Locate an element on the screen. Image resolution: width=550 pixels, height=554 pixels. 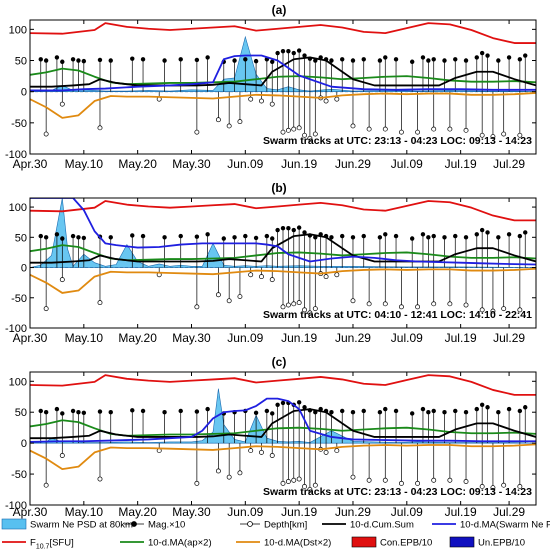
legend-label: 10-d.MA(Dst×2) is located at coordinates (297, 543).